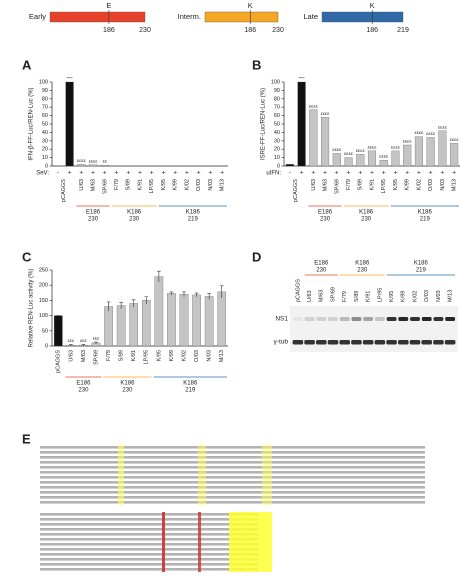 The width and height of the screenshot is (462, 579). Describe the element at coordinates (415, 296) in the screenshot. I see `lane-label: K/02` at that location.